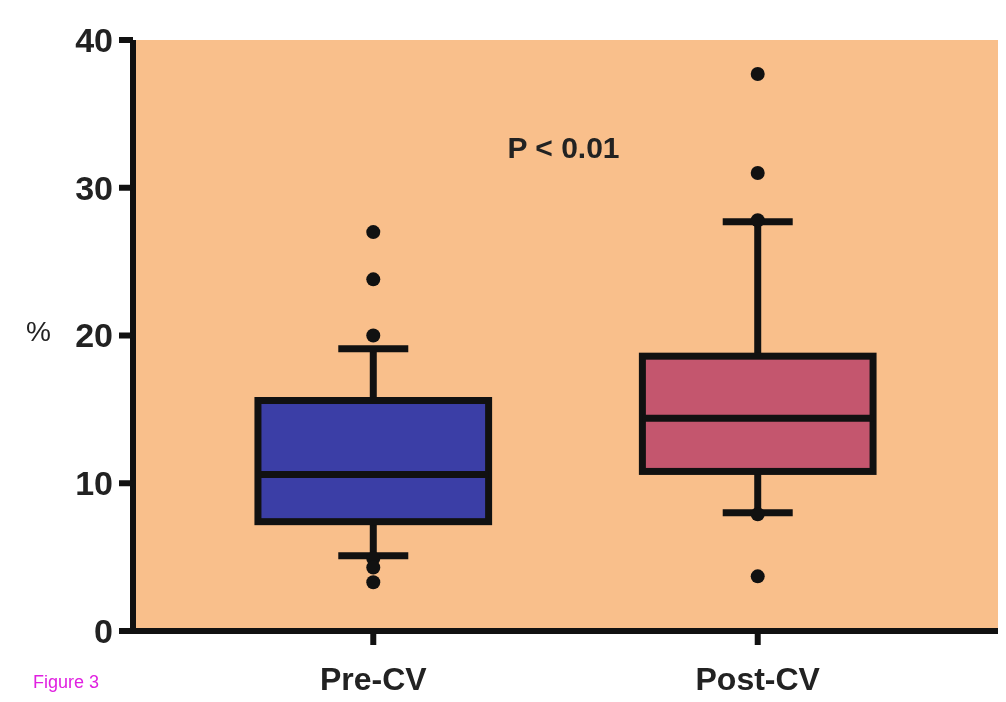 The height and width of the screenshot is (702, 1006). What do you see at coordinates (758, 679) in the screenshot?
I see `x-tick-label: Post-CV` at bounding box center [758, 679].